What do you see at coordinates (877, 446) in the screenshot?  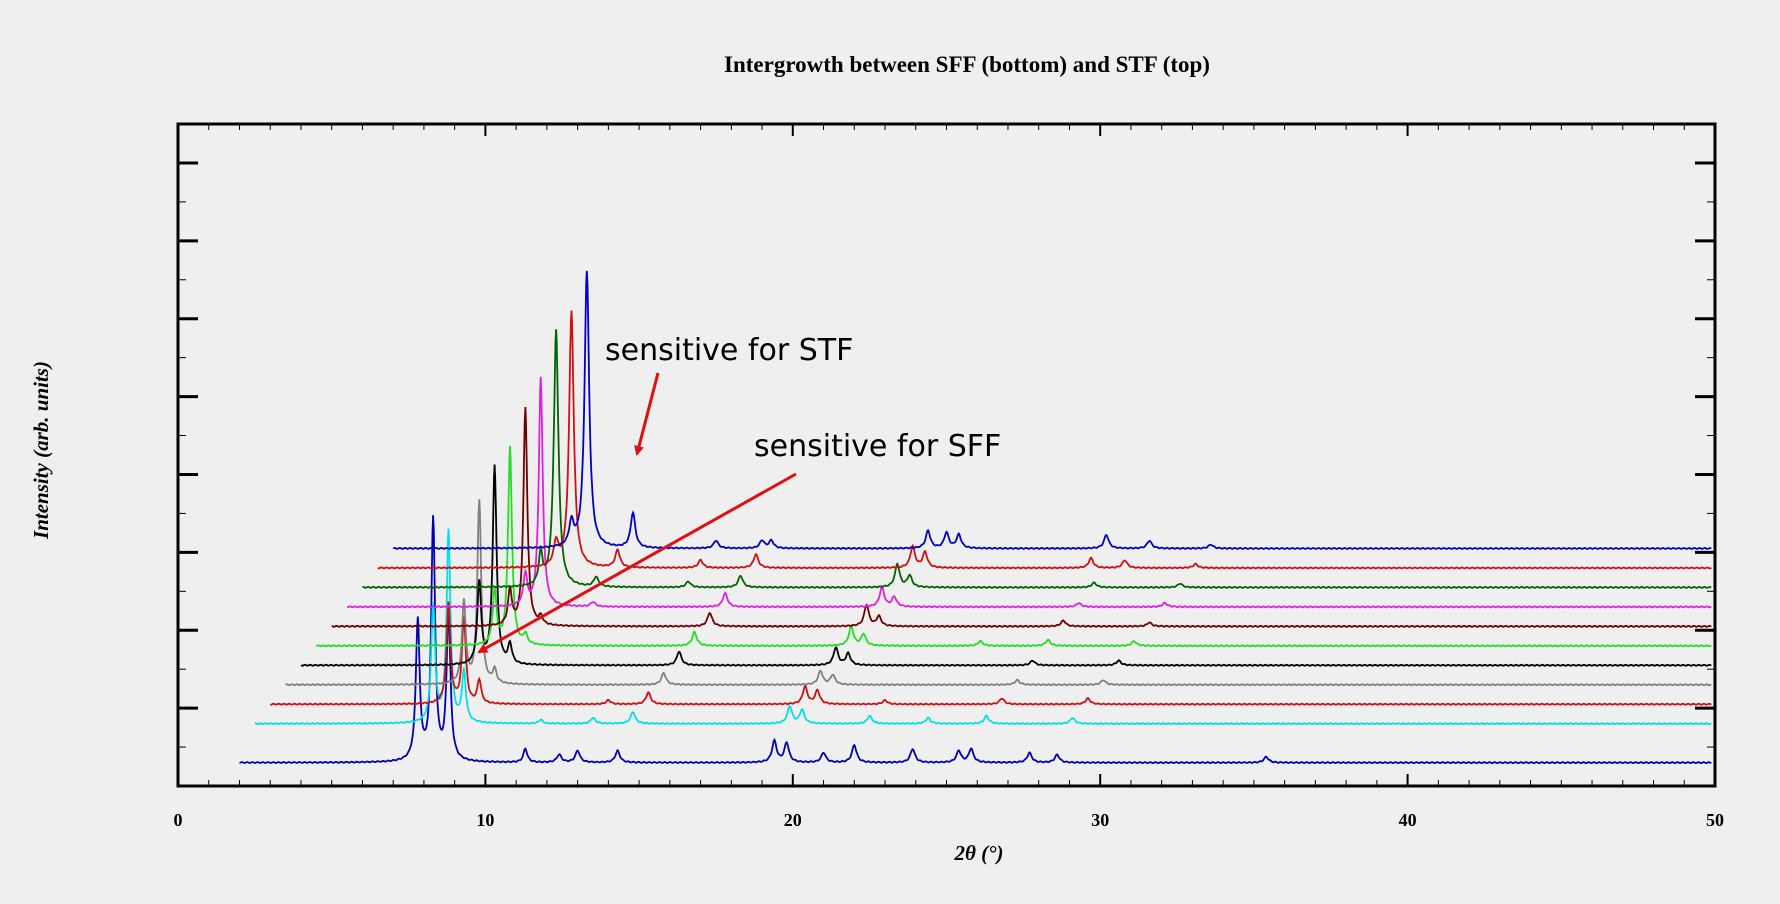 I see `annotation-sff-label: sensitive for SFF` at bounding box center [877, 446].